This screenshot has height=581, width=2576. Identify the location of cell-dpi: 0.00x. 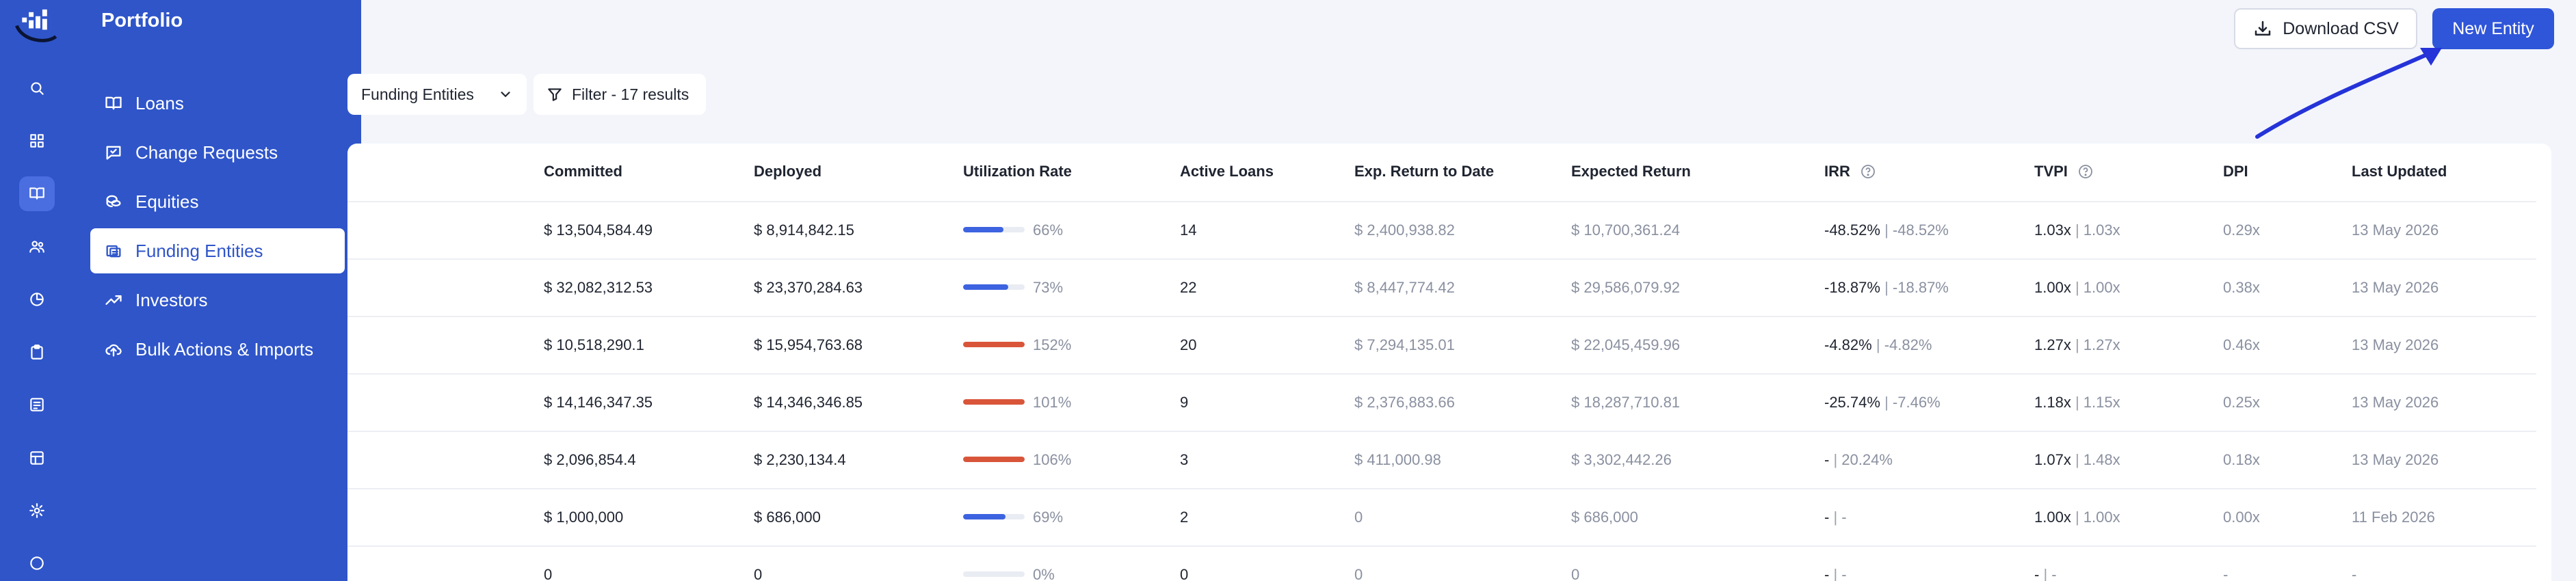
(2241, 517).